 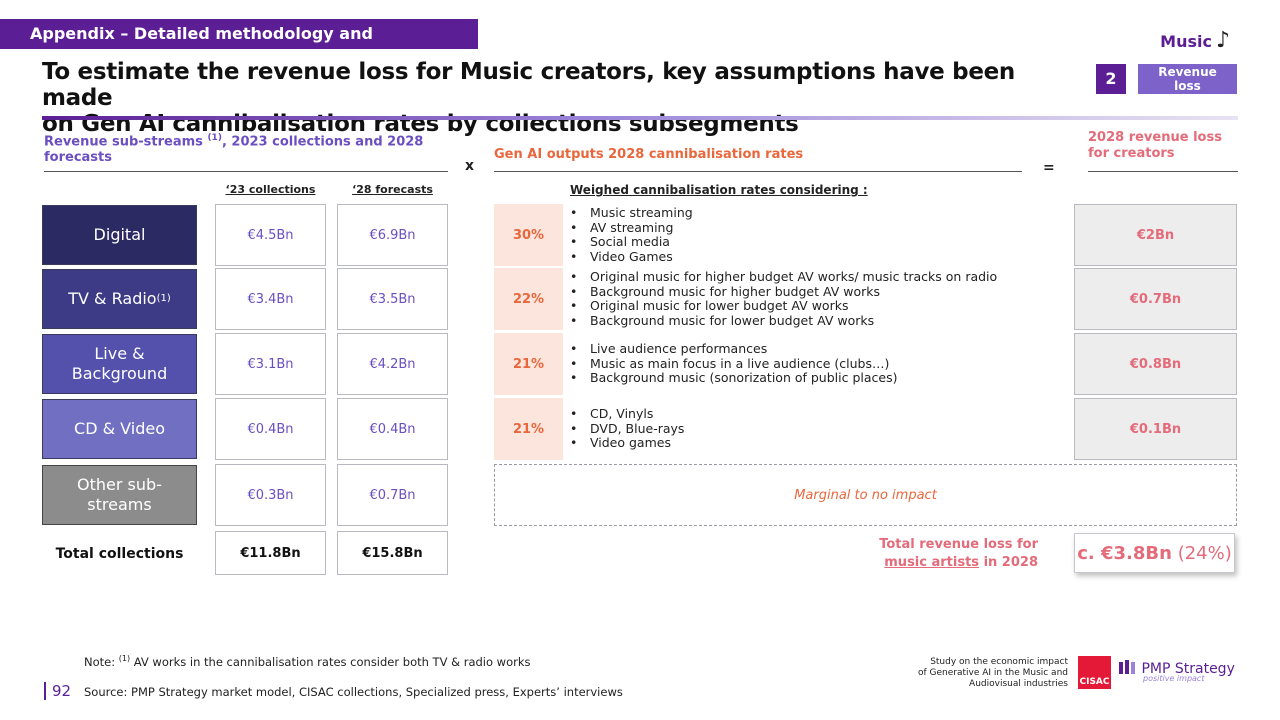 What do you see at coordinates (270, 235) in the screenshot?
I see `value-2023: €4.5Bn` at bounding box center [270, 235].